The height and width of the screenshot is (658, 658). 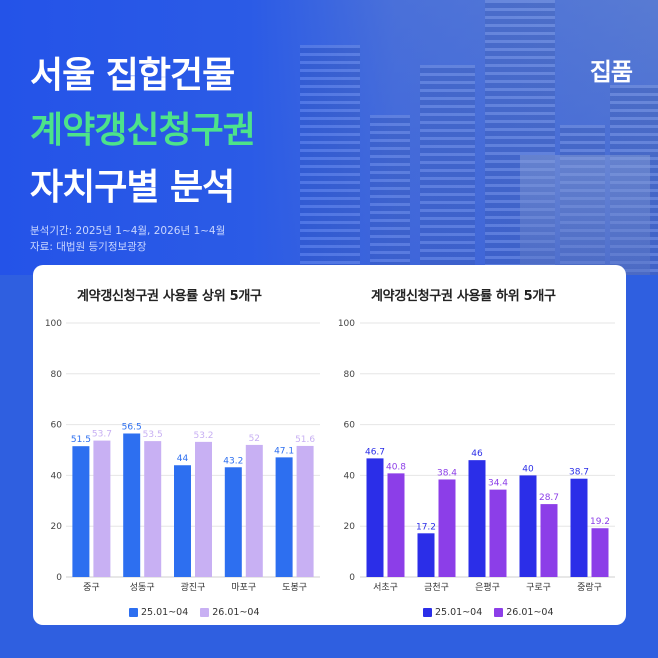 What do you see at coordinates (528, 469) in the screenshot?
I see `data-label: 40` at bounding box center [528, 469].